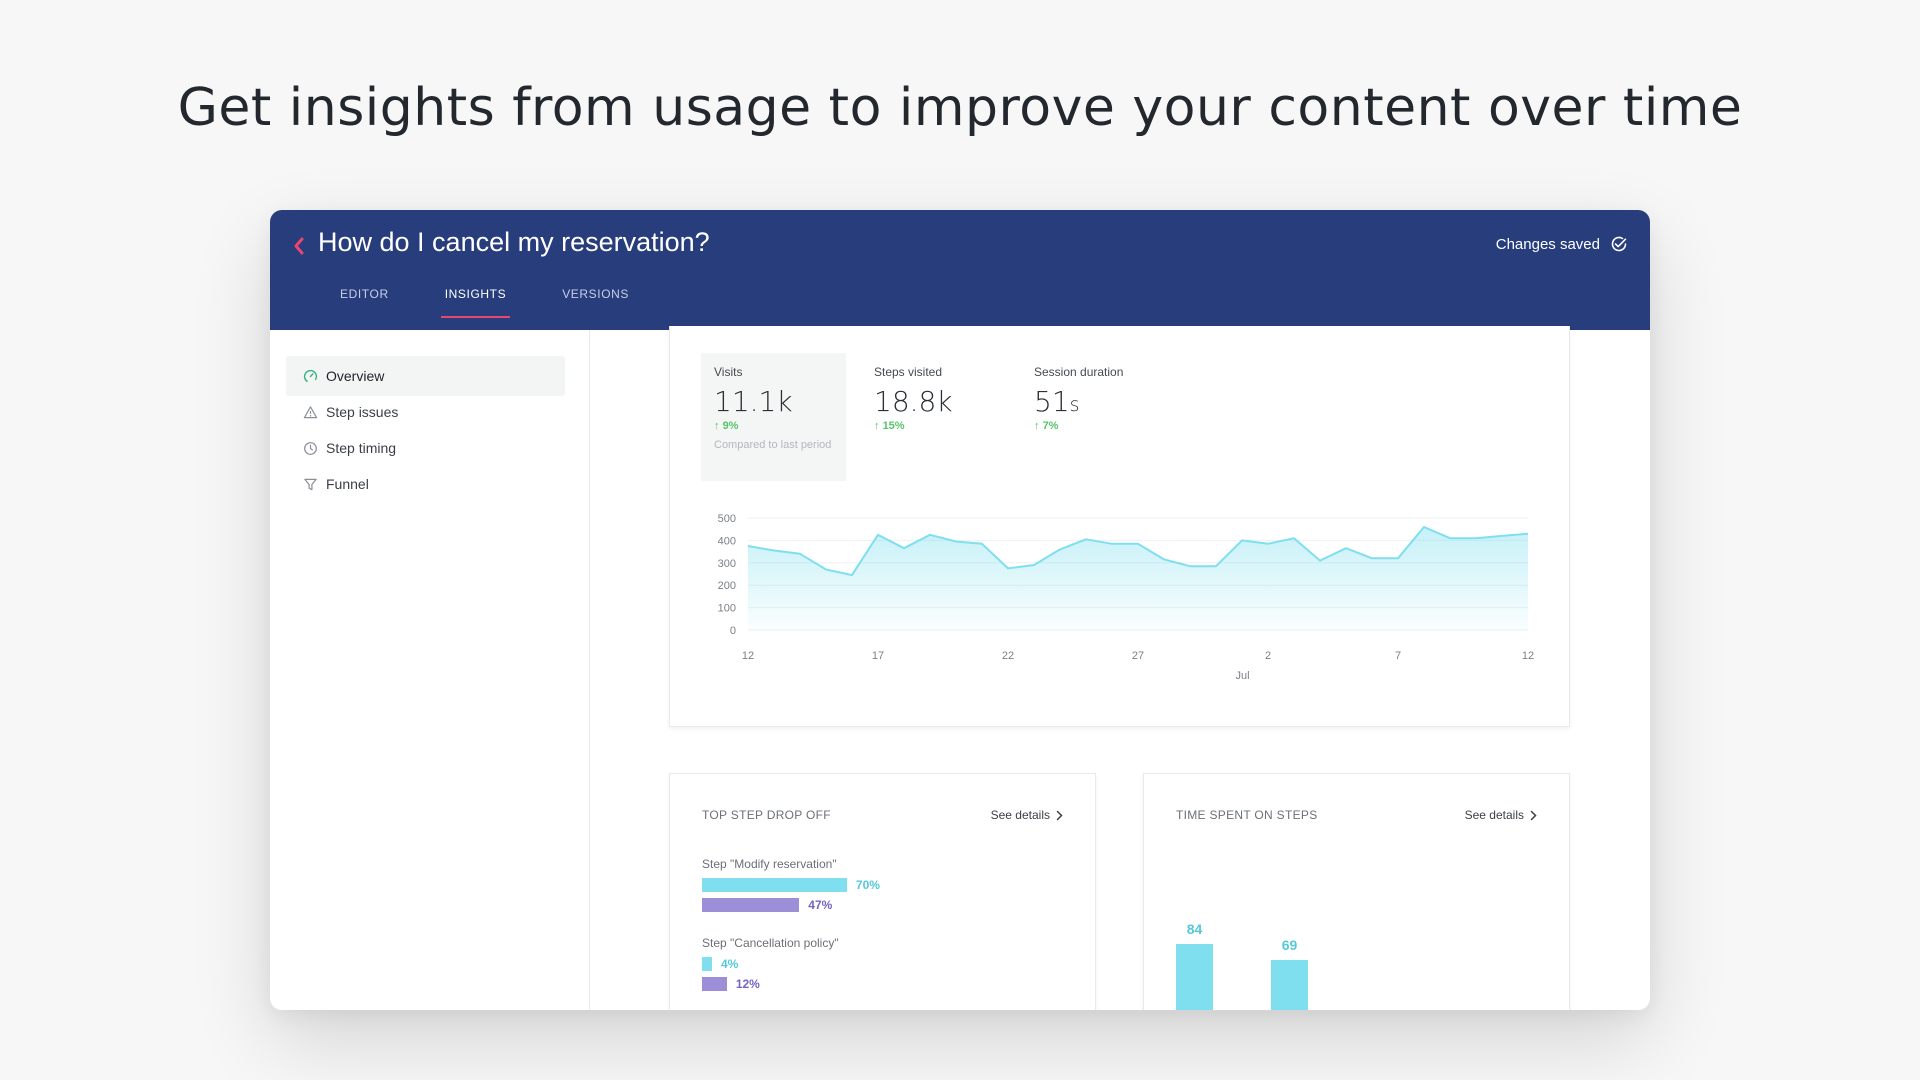 This screenshot has height=1080, width=1920. Describe the element at coordinates (733, 631) in the screenshot. I see `y-tick-label: 0` at that location.